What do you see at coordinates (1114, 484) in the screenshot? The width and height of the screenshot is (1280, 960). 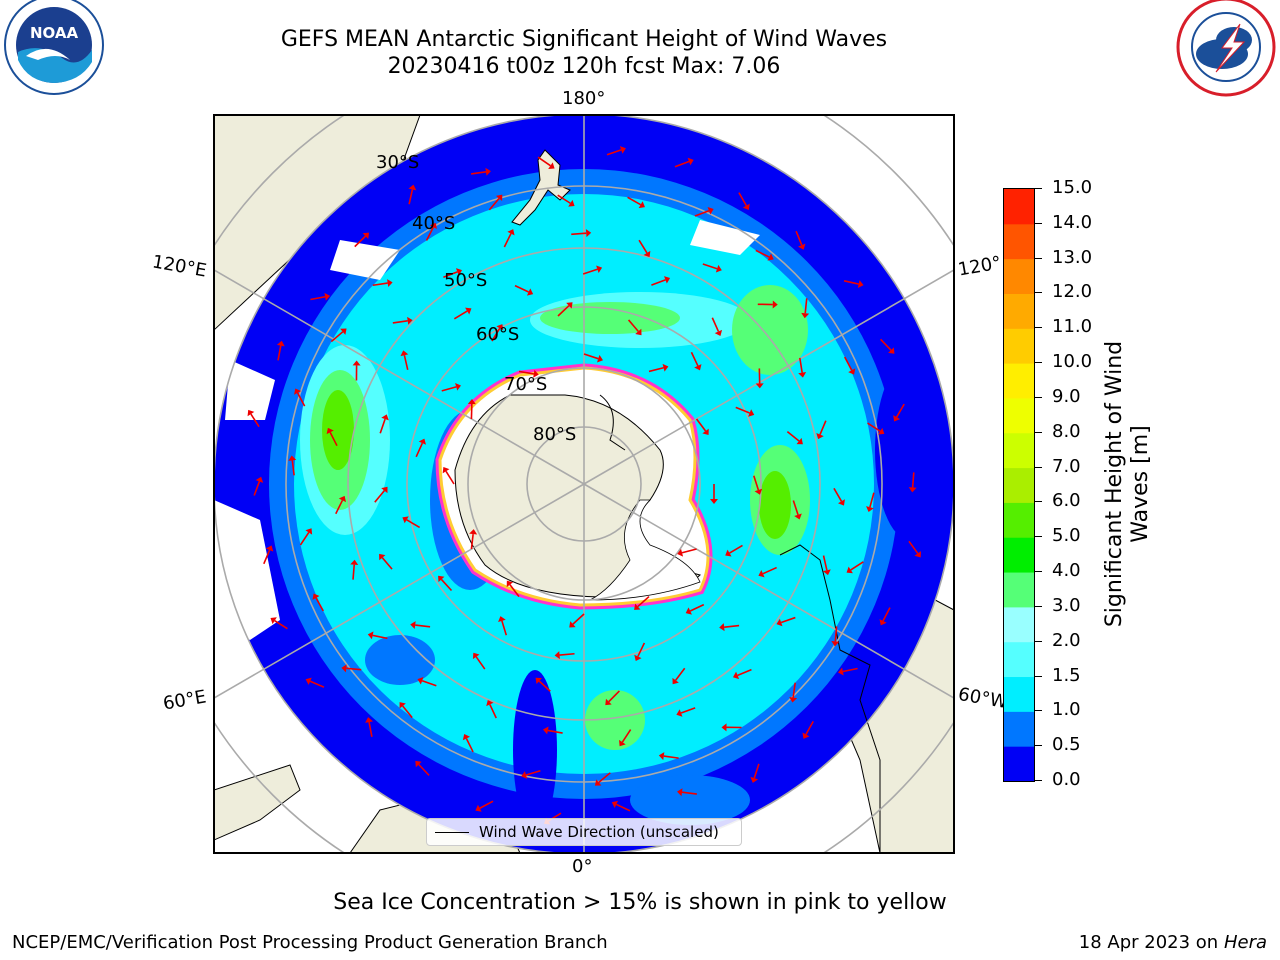 I see `colorbar-title-line1: Significant Height of Wind` at bounding box center [1114, 484].